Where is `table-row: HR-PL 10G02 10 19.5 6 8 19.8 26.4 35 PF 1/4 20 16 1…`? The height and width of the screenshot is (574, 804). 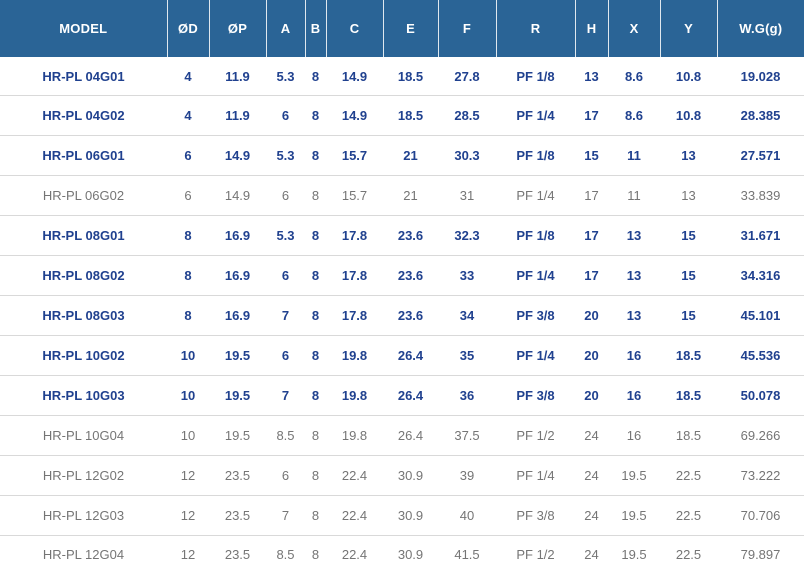
table-row: HR-PL 10G02 10 19.5 6 8 19.8 26.4 35 PF 1/4 20 16 1… is located at coordinates (402, 355).